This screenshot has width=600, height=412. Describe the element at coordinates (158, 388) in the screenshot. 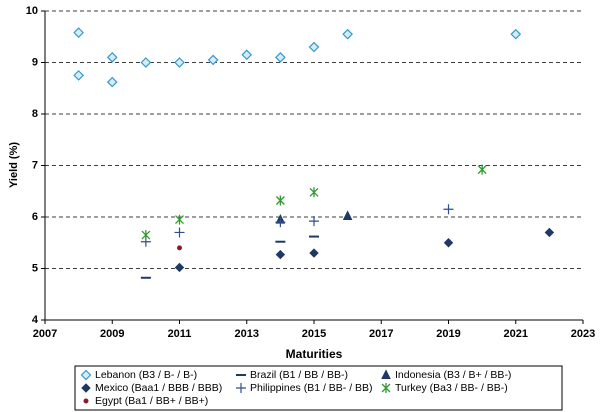

I see `legend-label: Mexico (Baa1 / BBB / BBB)` at that location.